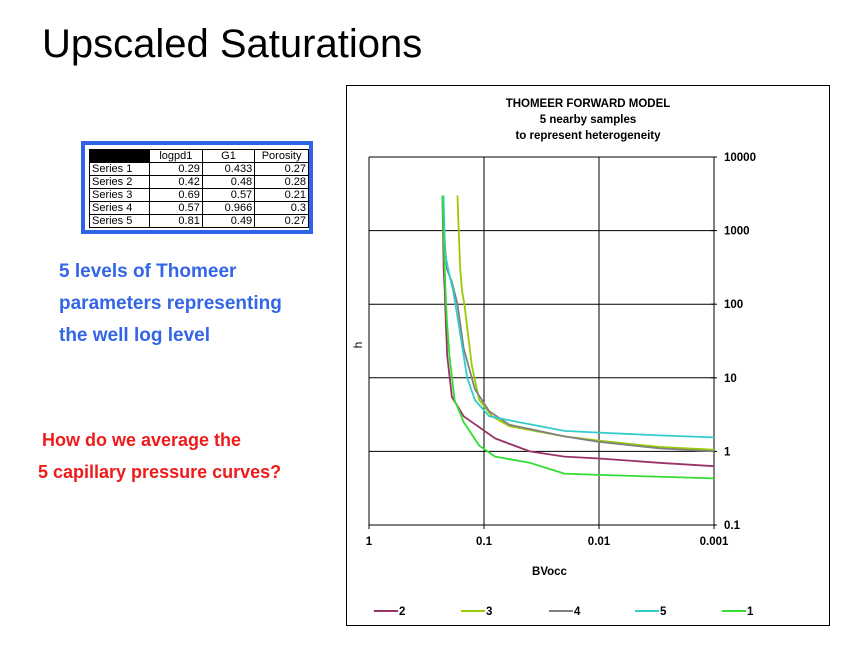  I want to click on table-cell: 0.57, so click(228, 195).